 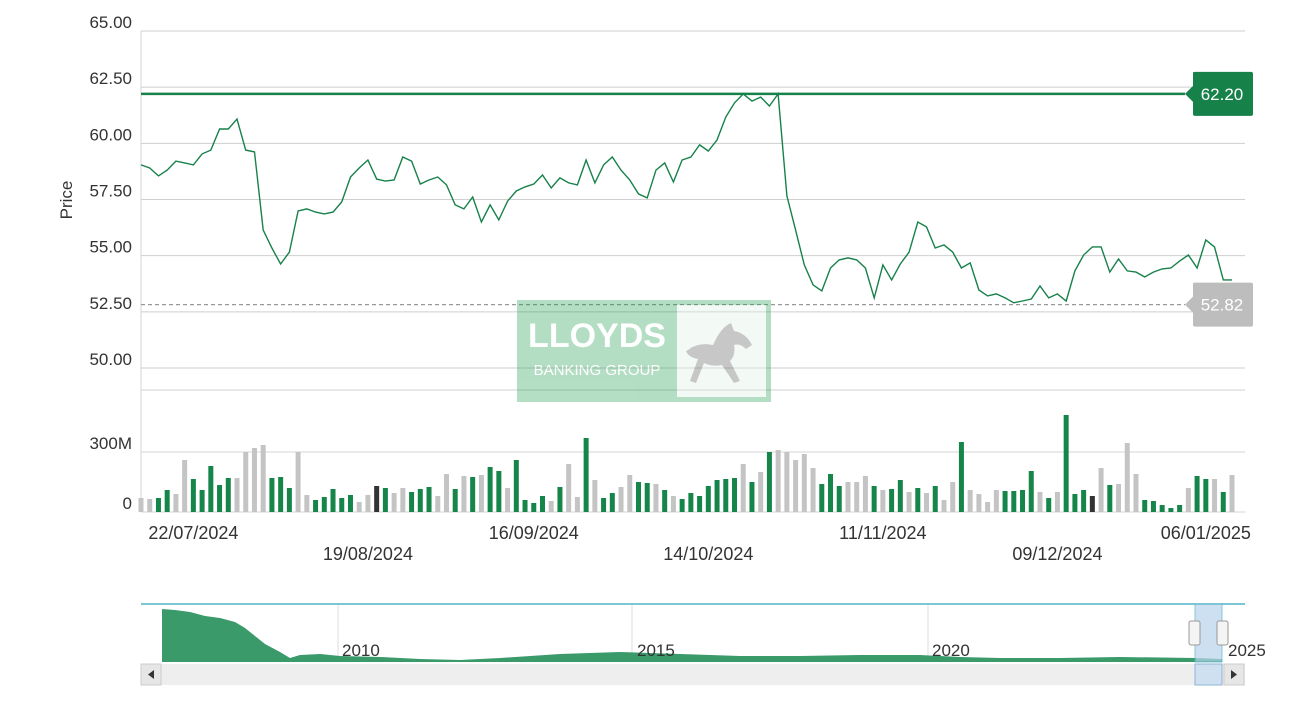 What do you see at coordinates (66, 200) in the screenshot?
I see `y-axis-title: Price` at bounding box center [66, 200].